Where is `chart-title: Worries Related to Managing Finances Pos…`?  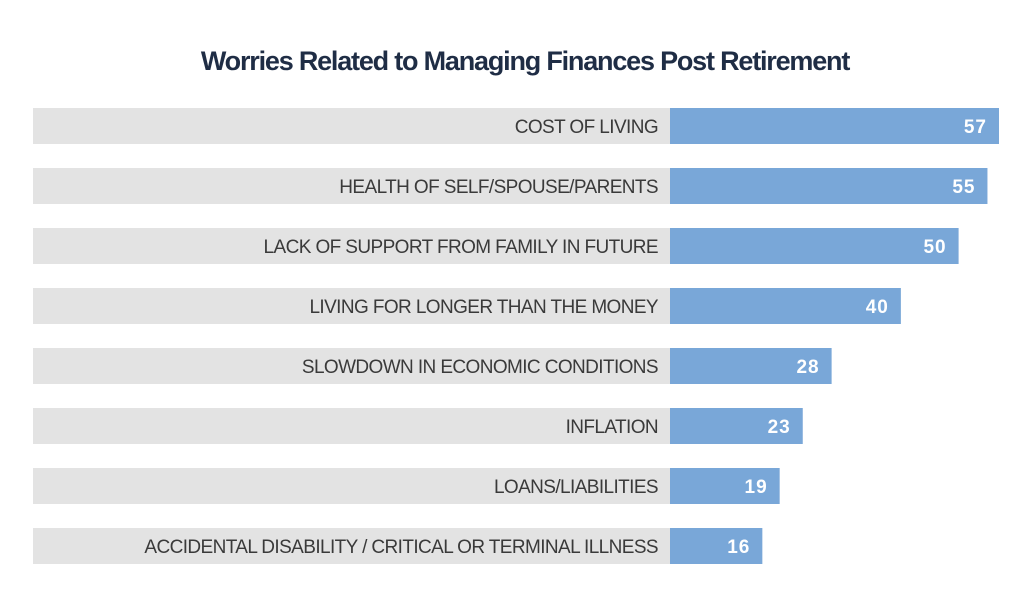 chart-title: Worries Related to Managing Finances Pos… is located at coordinates (525, 61).